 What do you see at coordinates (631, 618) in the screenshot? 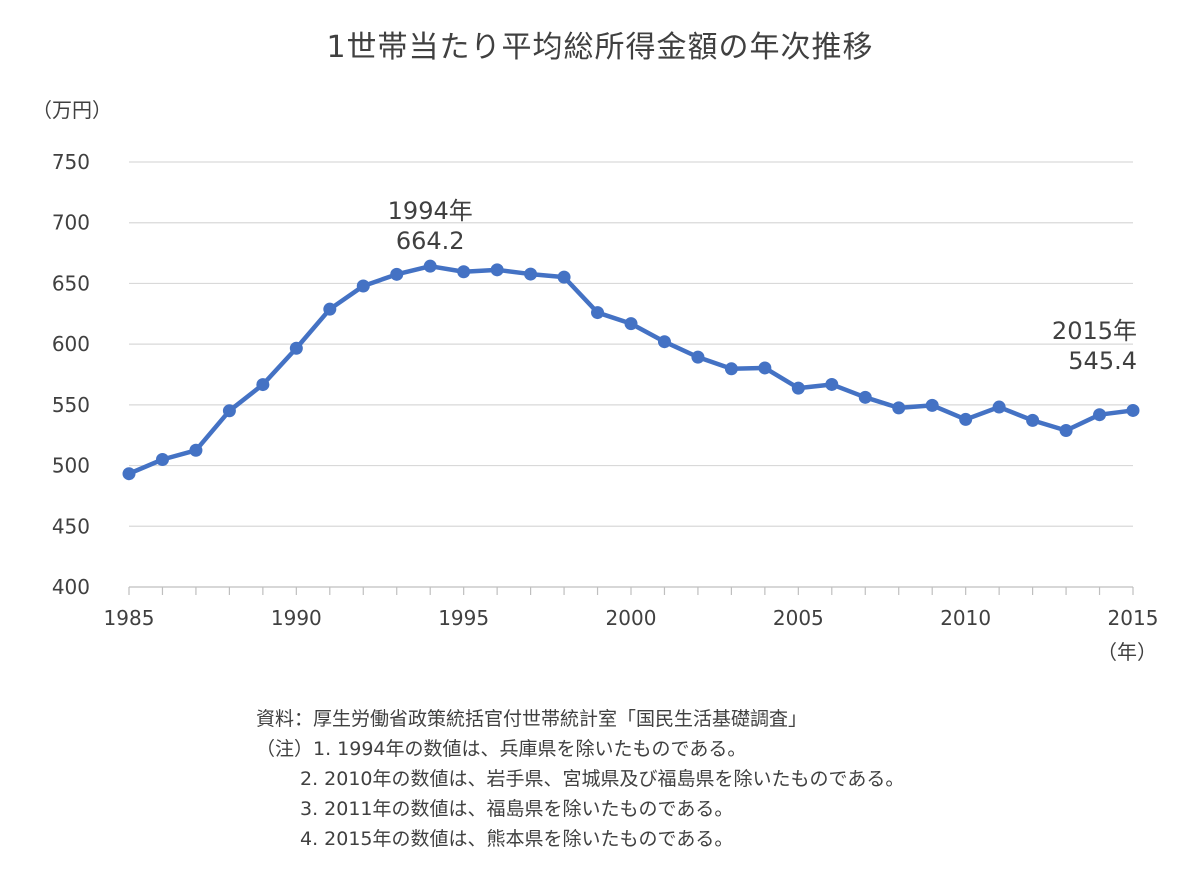
I see `x-tick-label: 2000` at bounding box center [631, 618].